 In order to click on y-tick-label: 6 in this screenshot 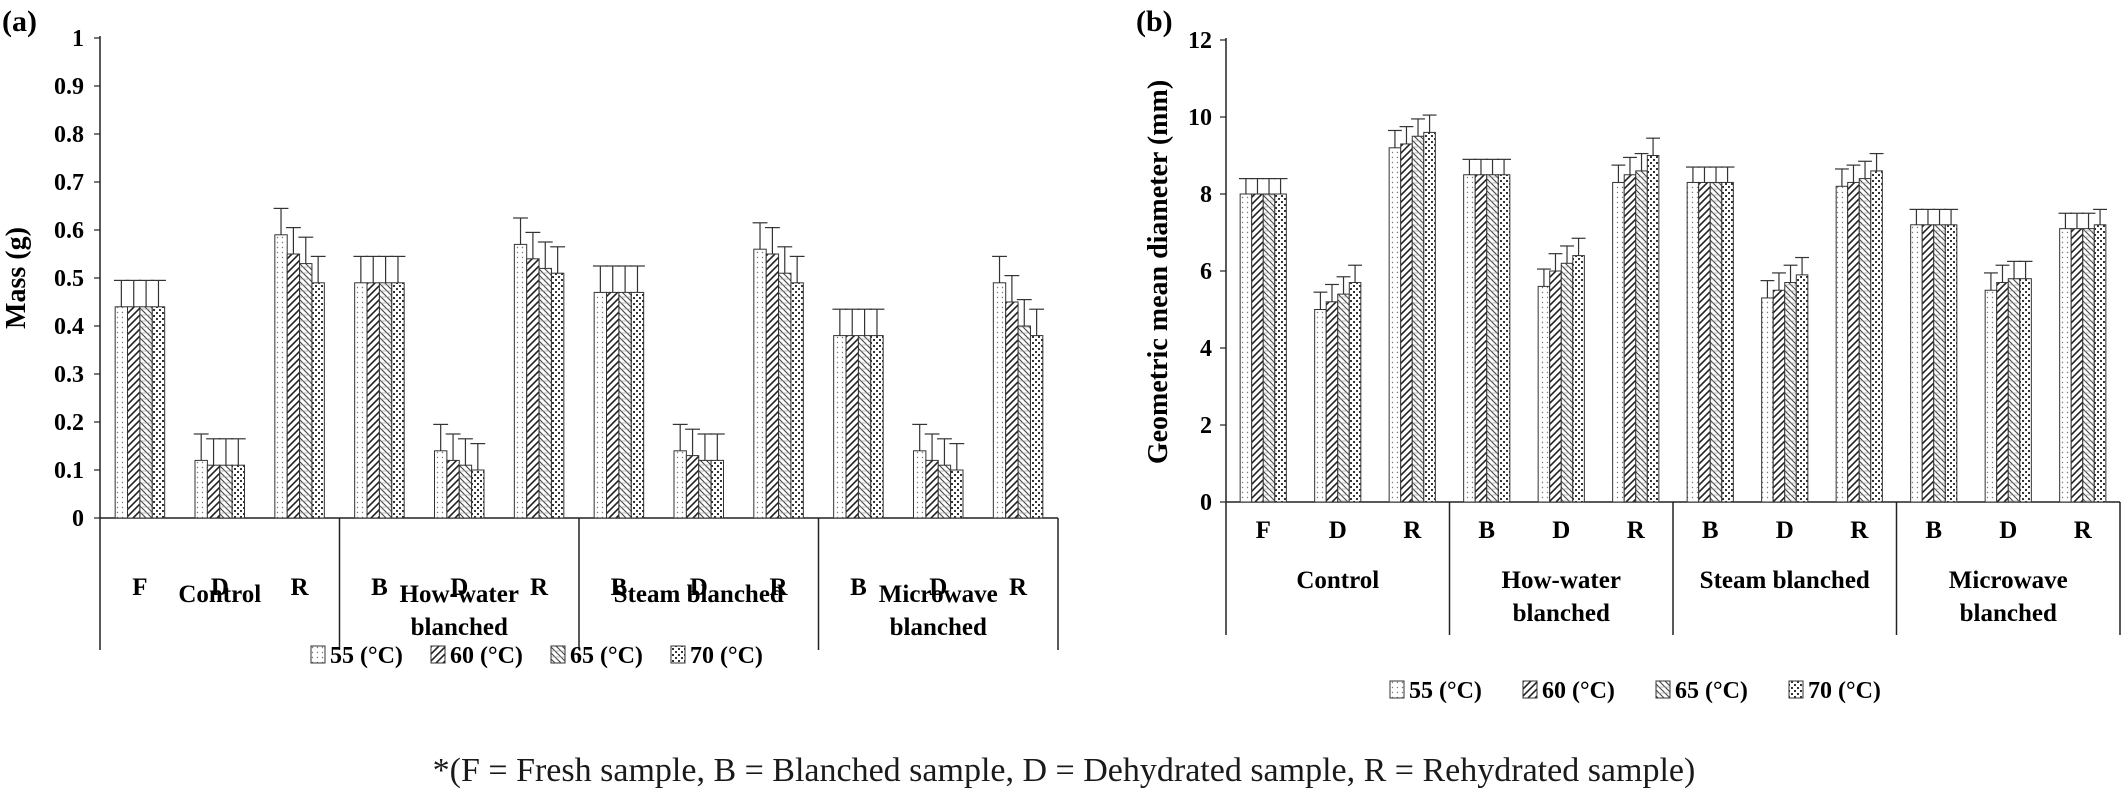, I will do `click(1206, 272)`.